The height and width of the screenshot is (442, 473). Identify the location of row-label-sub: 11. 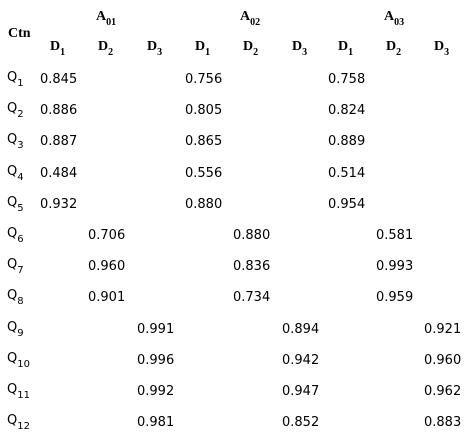
(23, 395).